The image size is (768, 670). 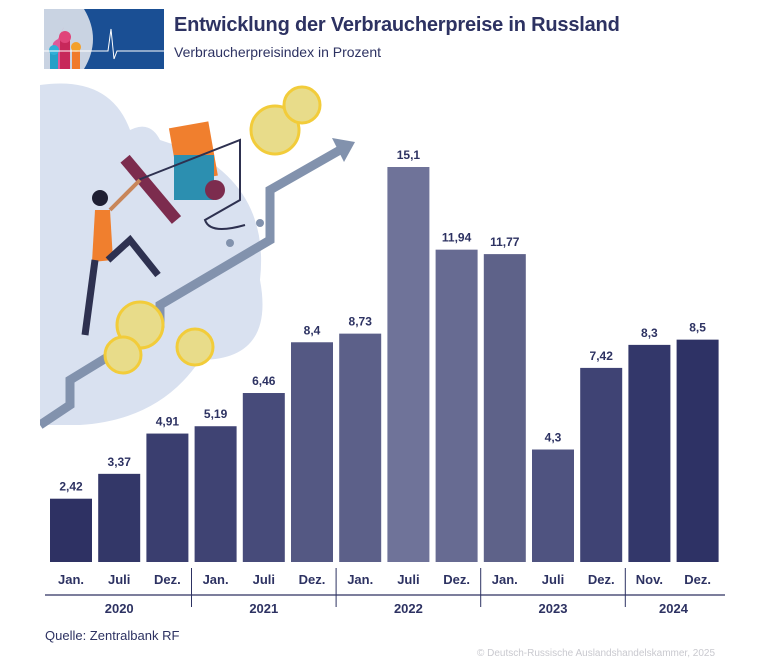 I want to click on chart-subtitle: Verbraucherpreisindex in Prozent, so click(x=278, y=52).